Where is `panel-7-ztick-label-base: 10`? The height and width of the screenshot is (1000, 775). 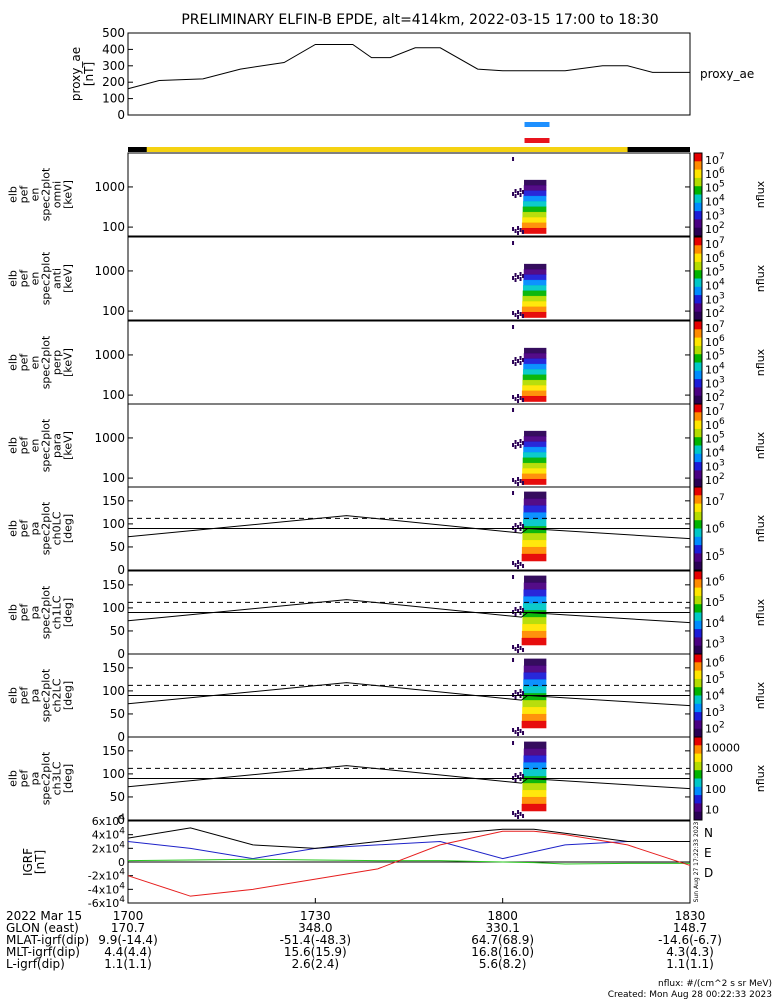 panel-7-ztick-label-base: 10 is located at coordinates (712, 696).